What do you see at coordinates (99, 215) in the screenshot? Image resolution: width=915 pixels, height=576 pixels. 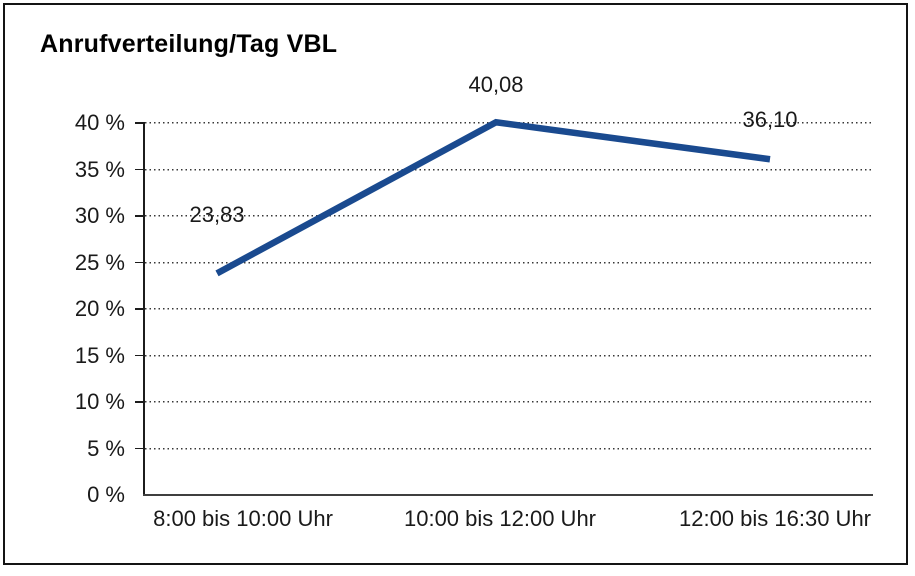 I see `y-tick-label: 30 %` at bounding box center [99, 215].